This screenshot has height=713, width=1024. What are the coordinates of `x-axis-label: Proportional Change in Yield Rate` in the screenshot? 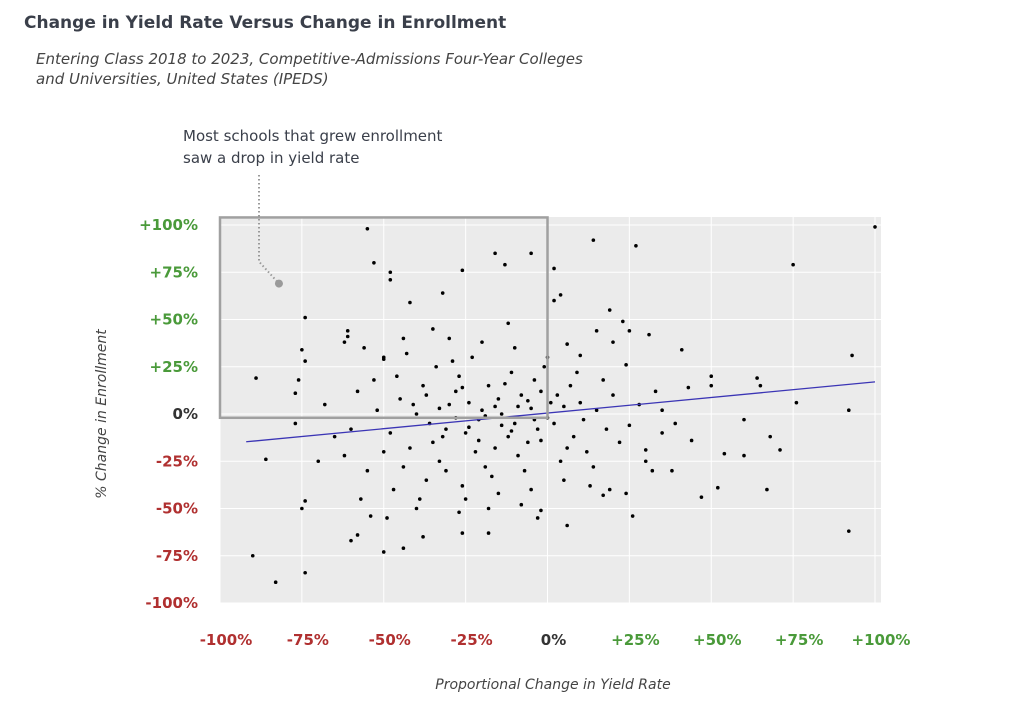 It's located at (552, 685).